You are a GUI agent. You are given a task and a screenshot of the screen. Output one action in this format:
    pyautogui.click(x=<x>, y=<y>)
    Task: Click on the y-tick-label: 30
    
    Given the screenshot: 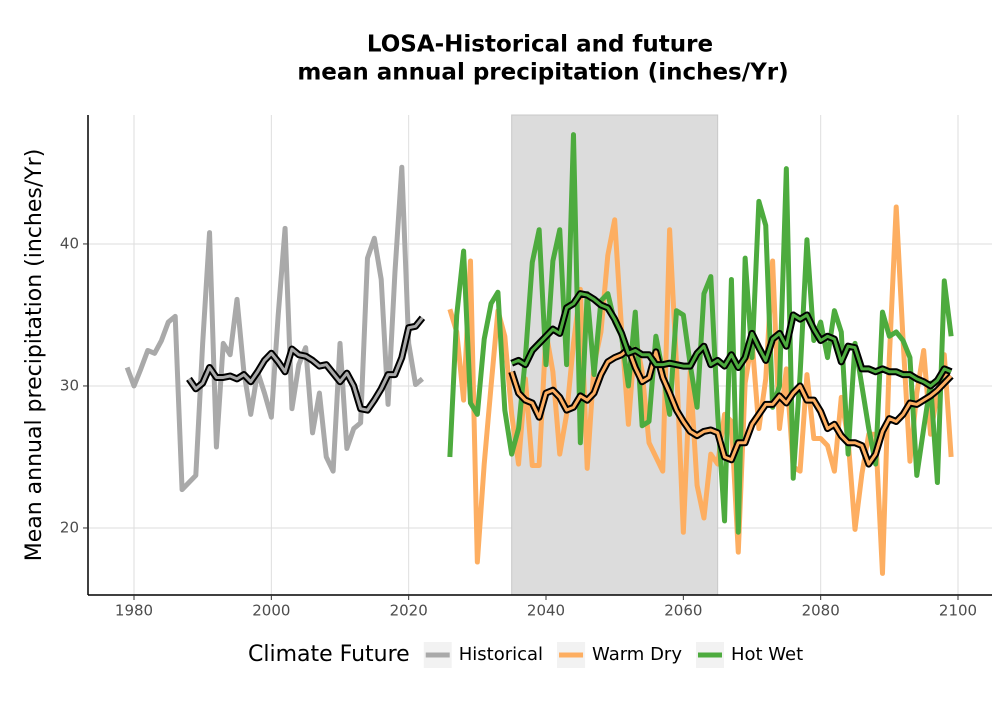 What is the action you would take?
    pyautogui.click(x=69, y=385)
    